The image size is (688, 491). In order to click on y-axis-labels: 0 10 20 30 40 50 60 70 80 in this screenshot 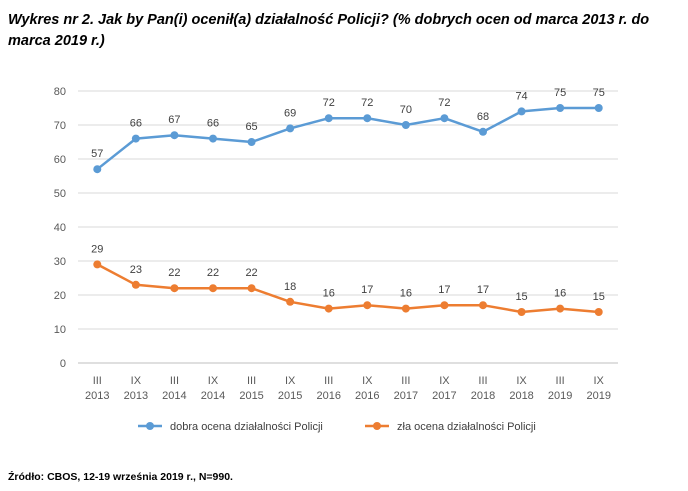, I will do `click(60, 228)`.